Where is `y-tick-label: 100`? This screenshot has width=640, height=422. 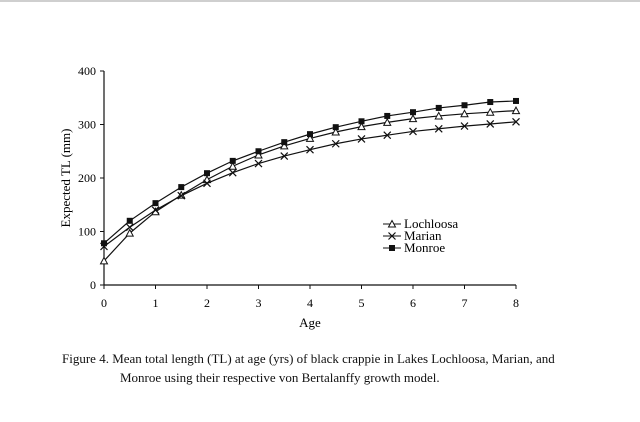
y-tick-label: 100 is located at coordinates (87, 232).